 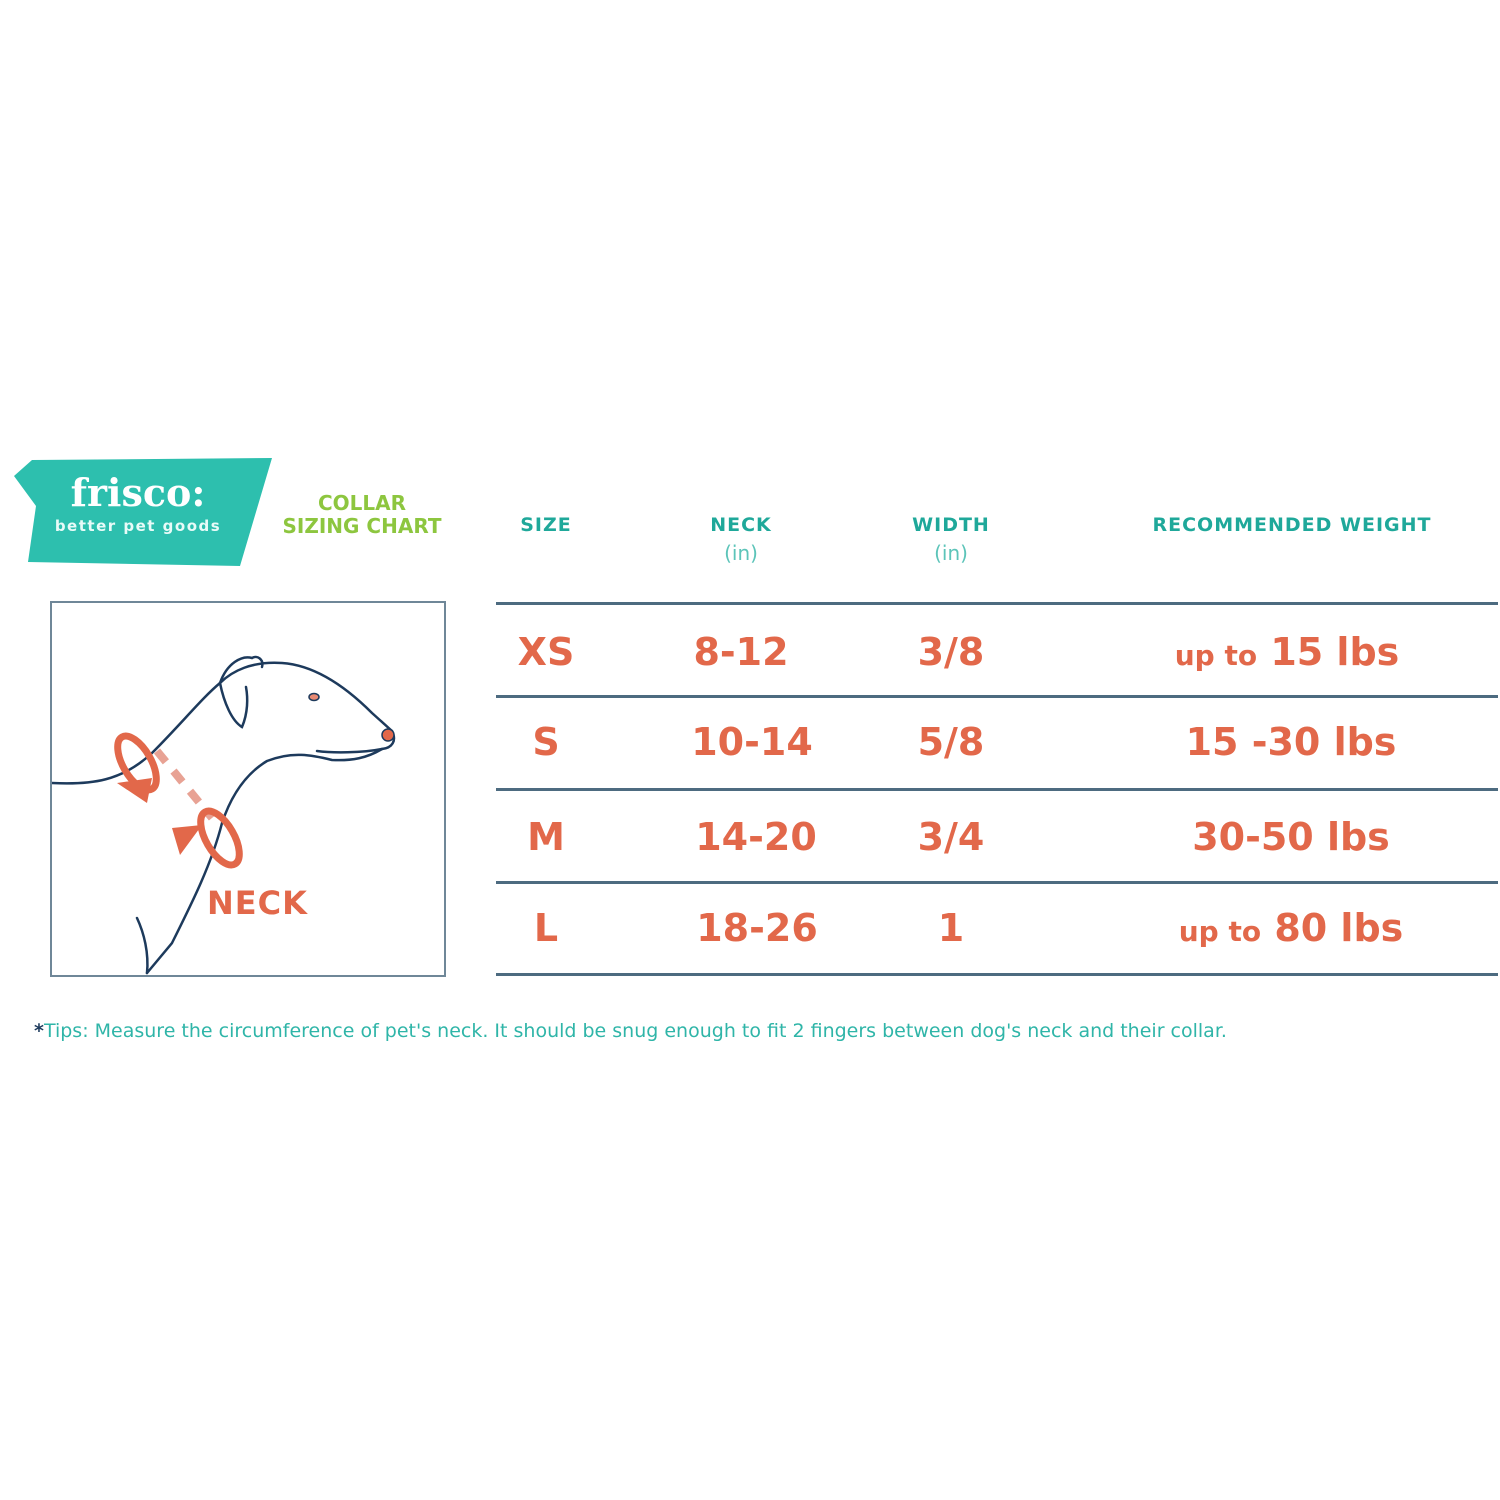 I want to click on chart-title-line1: COLLAR, so click(x=362, y=503).